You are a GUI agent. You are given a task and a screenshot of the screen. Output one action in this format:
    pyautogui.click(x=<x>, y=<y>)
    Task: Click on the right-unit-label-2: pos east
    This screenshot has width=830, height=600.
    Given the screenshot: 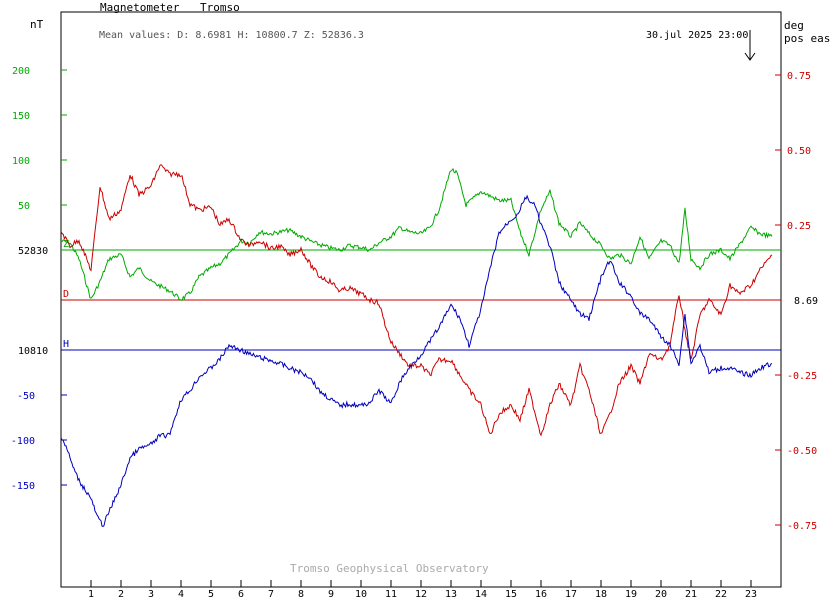 What is the action you would take?
    pyautogui.click(x=807, y=38)
    